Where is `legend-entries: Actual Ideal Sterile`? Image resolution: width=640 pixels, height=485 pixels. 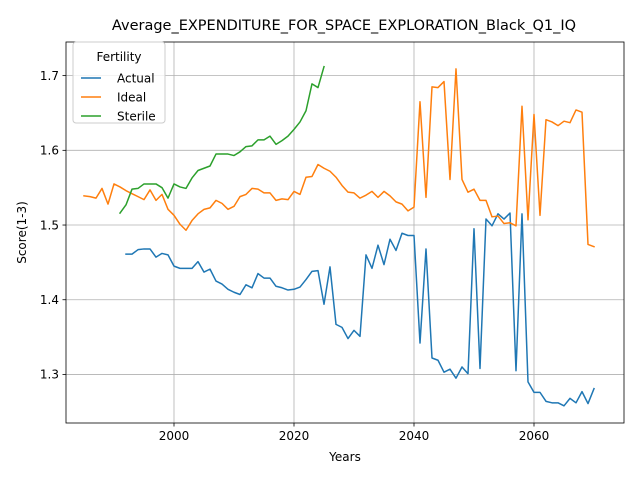
legend-entries: Actual Ideal Sterile is located at coordinates (118, 97).